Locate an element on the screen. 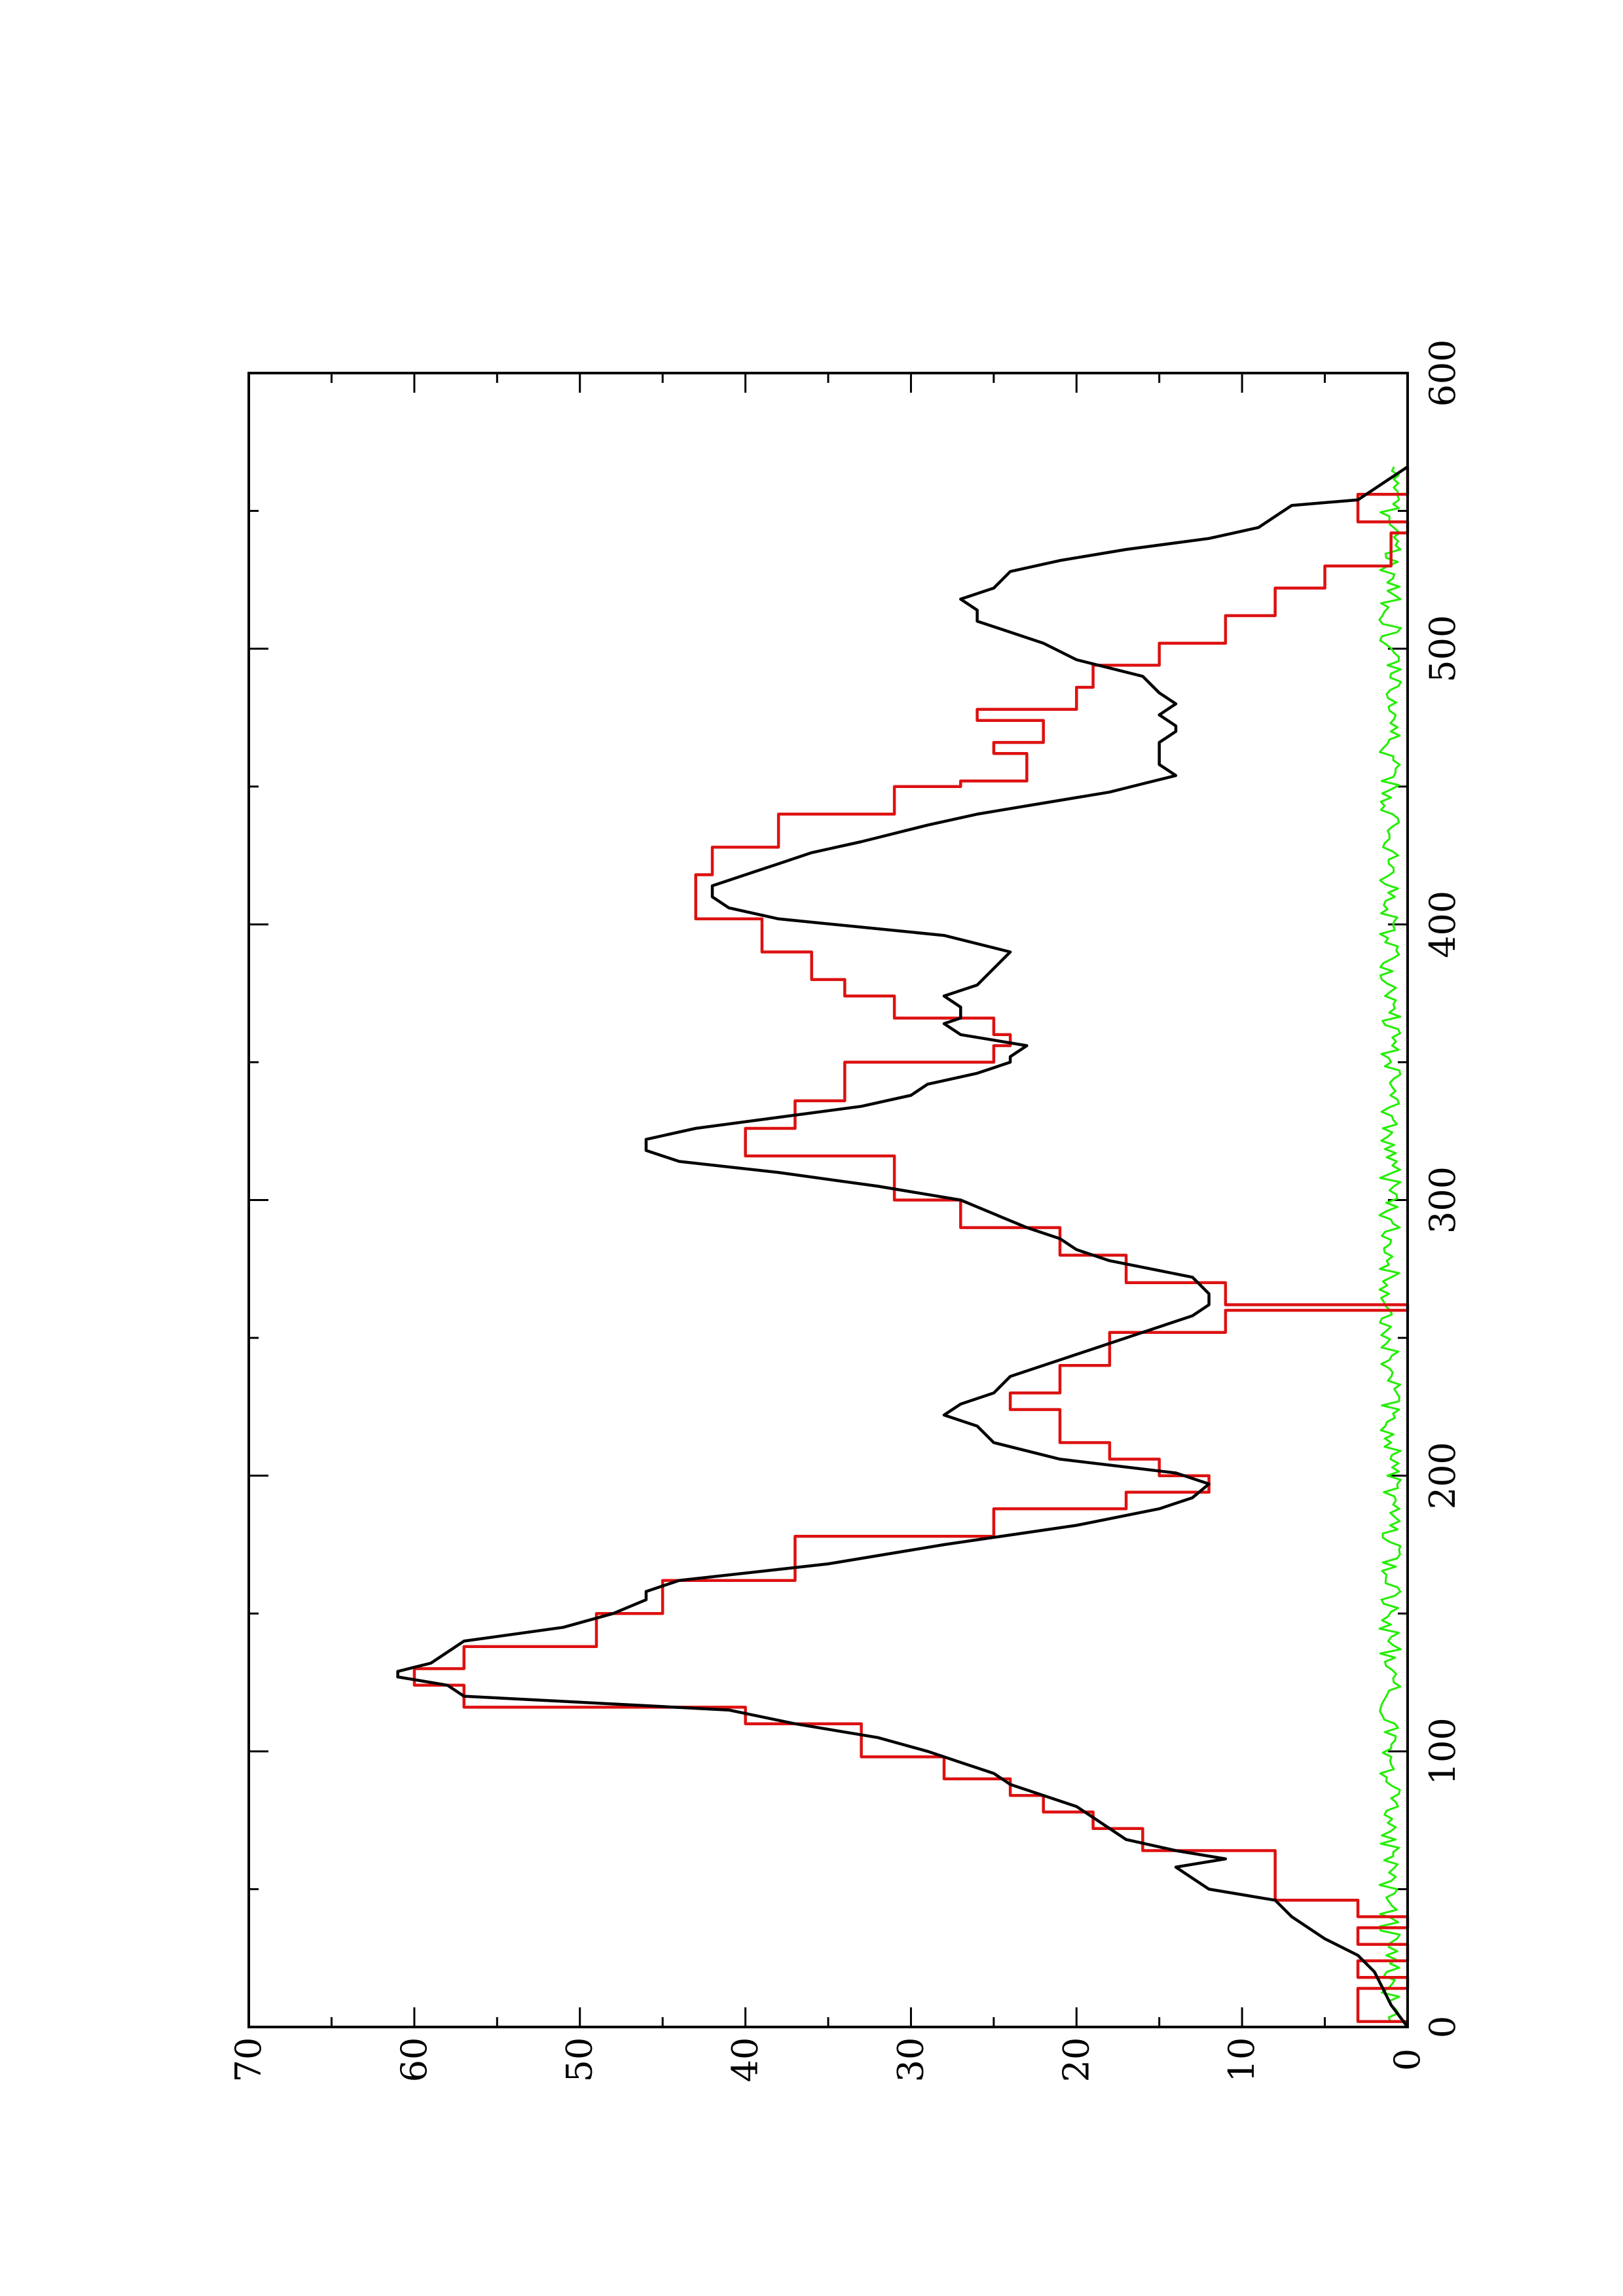 The height and width of the screenshot is (2296, 1623). y-tick-label: 20 is located at coordinates (1076, 2060).